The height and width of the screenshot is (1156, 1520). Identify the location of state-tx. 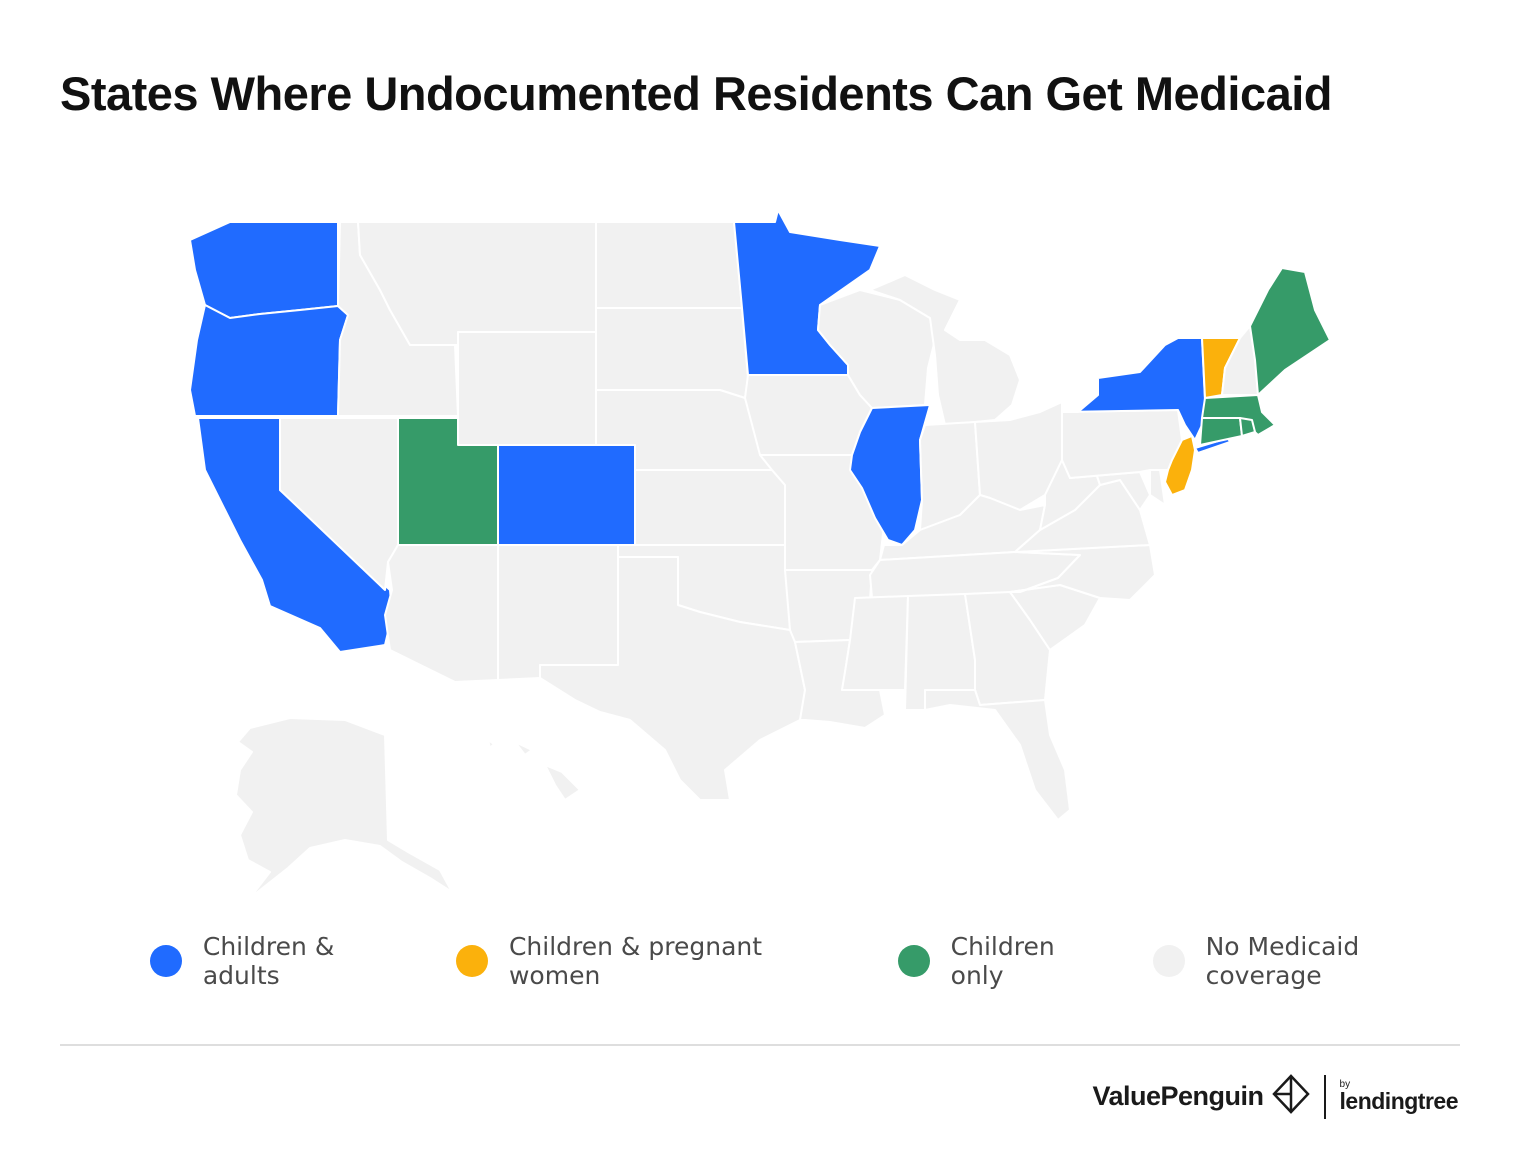
(672, 678).